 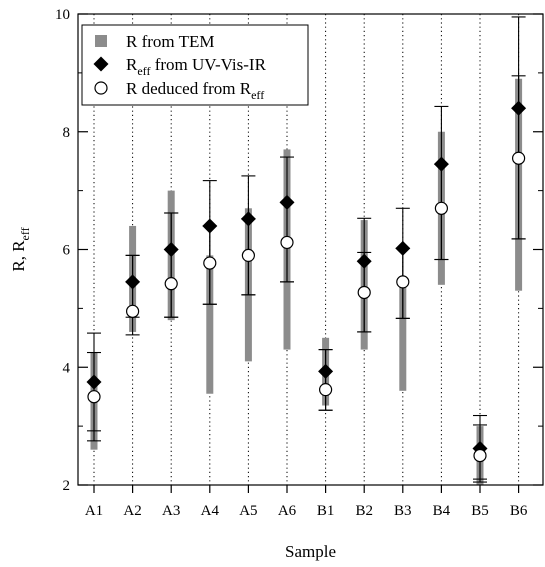 What do you see at coordinates (101, 41) in the screenshot?
I see `legend-marker-tem` at bounding box center [101, 41].